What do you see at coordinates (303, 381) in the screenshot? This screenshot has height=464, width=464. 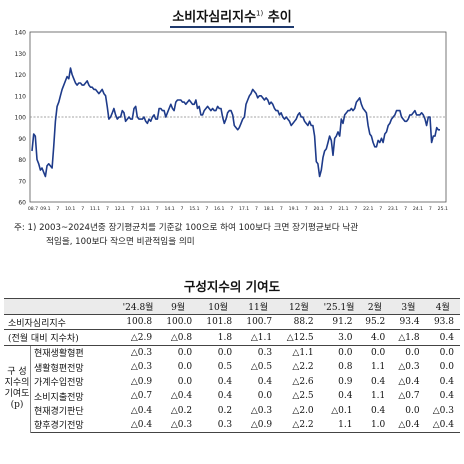 I see `table-cell: △2.6` at bounding box center [303, 381].